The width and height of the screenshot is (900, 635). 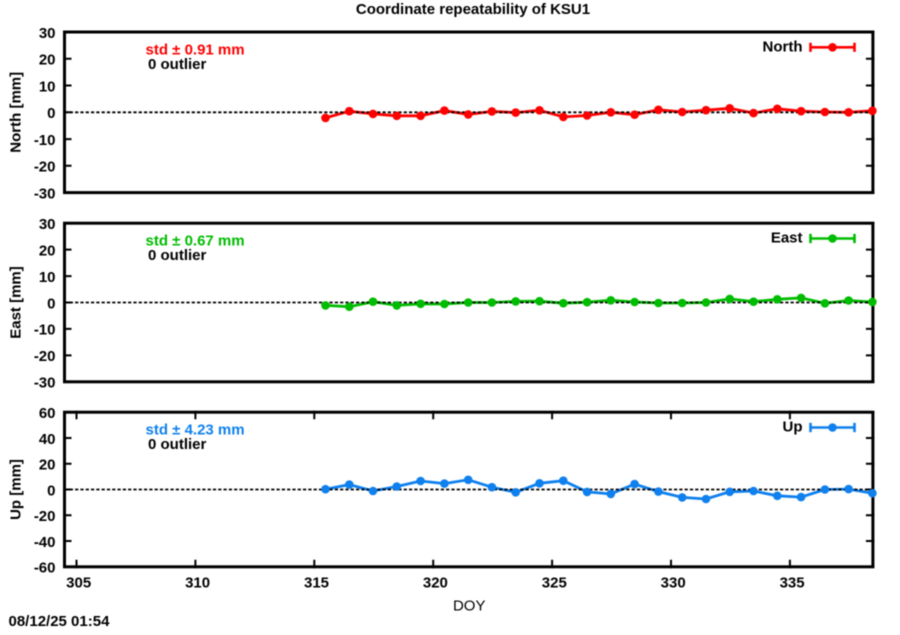 I want to click on svg-text: 320, so click(x=435, y=583).